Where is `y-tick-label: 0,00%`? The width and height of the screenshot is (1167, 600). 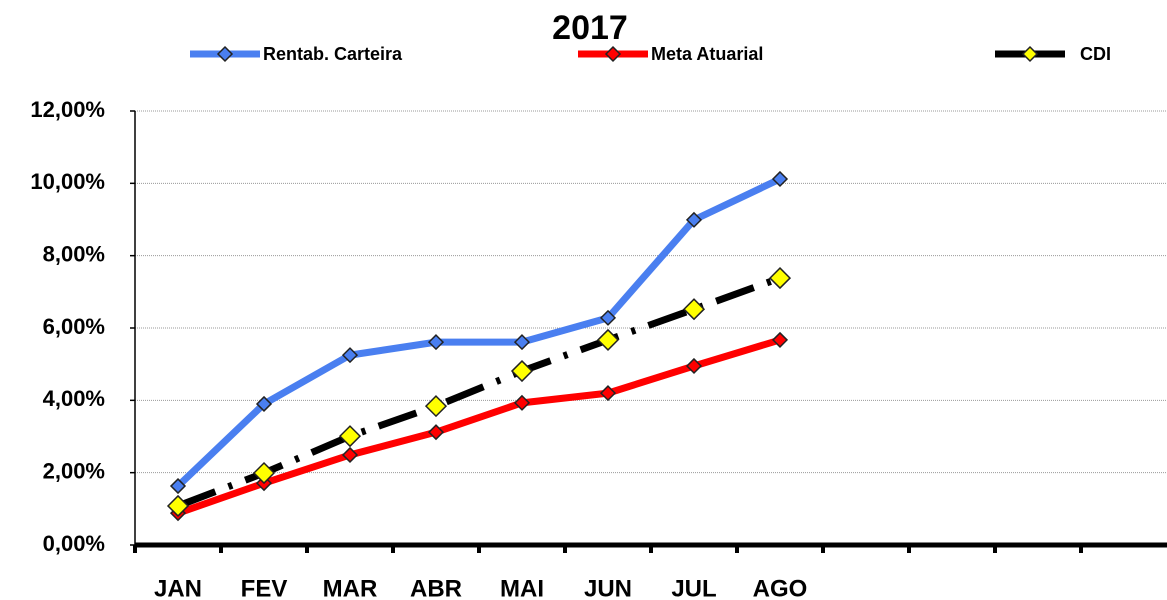
y-tick-label: 0,00% is located at coordinates (74, 543).